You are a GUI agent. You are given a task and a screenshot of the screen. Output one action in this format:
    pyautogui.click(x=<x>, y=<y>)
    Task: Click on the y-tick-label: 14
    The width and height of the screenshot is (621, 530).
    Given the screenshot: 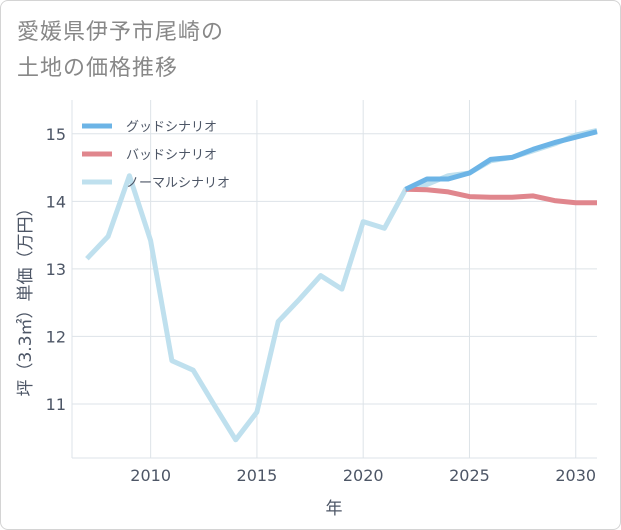 What is the action you would take?
    pyautogui.click(x=56, y=201)
    